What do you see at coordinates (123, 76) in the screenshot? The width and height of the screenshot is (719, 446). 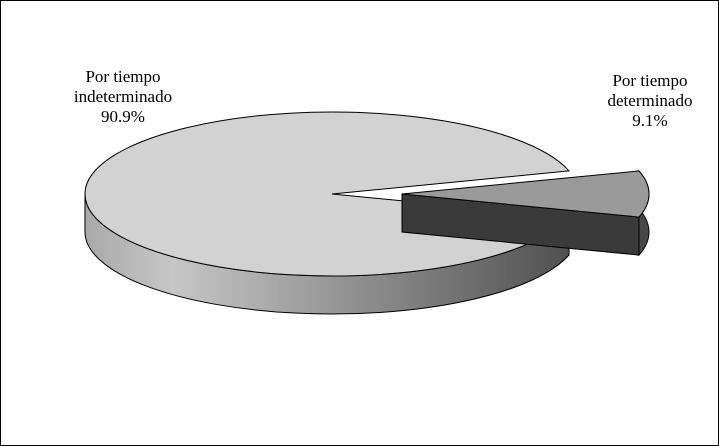 I see `slice-label-indeterminado-line1: Por tiempo` at bounding box center [123, 76].